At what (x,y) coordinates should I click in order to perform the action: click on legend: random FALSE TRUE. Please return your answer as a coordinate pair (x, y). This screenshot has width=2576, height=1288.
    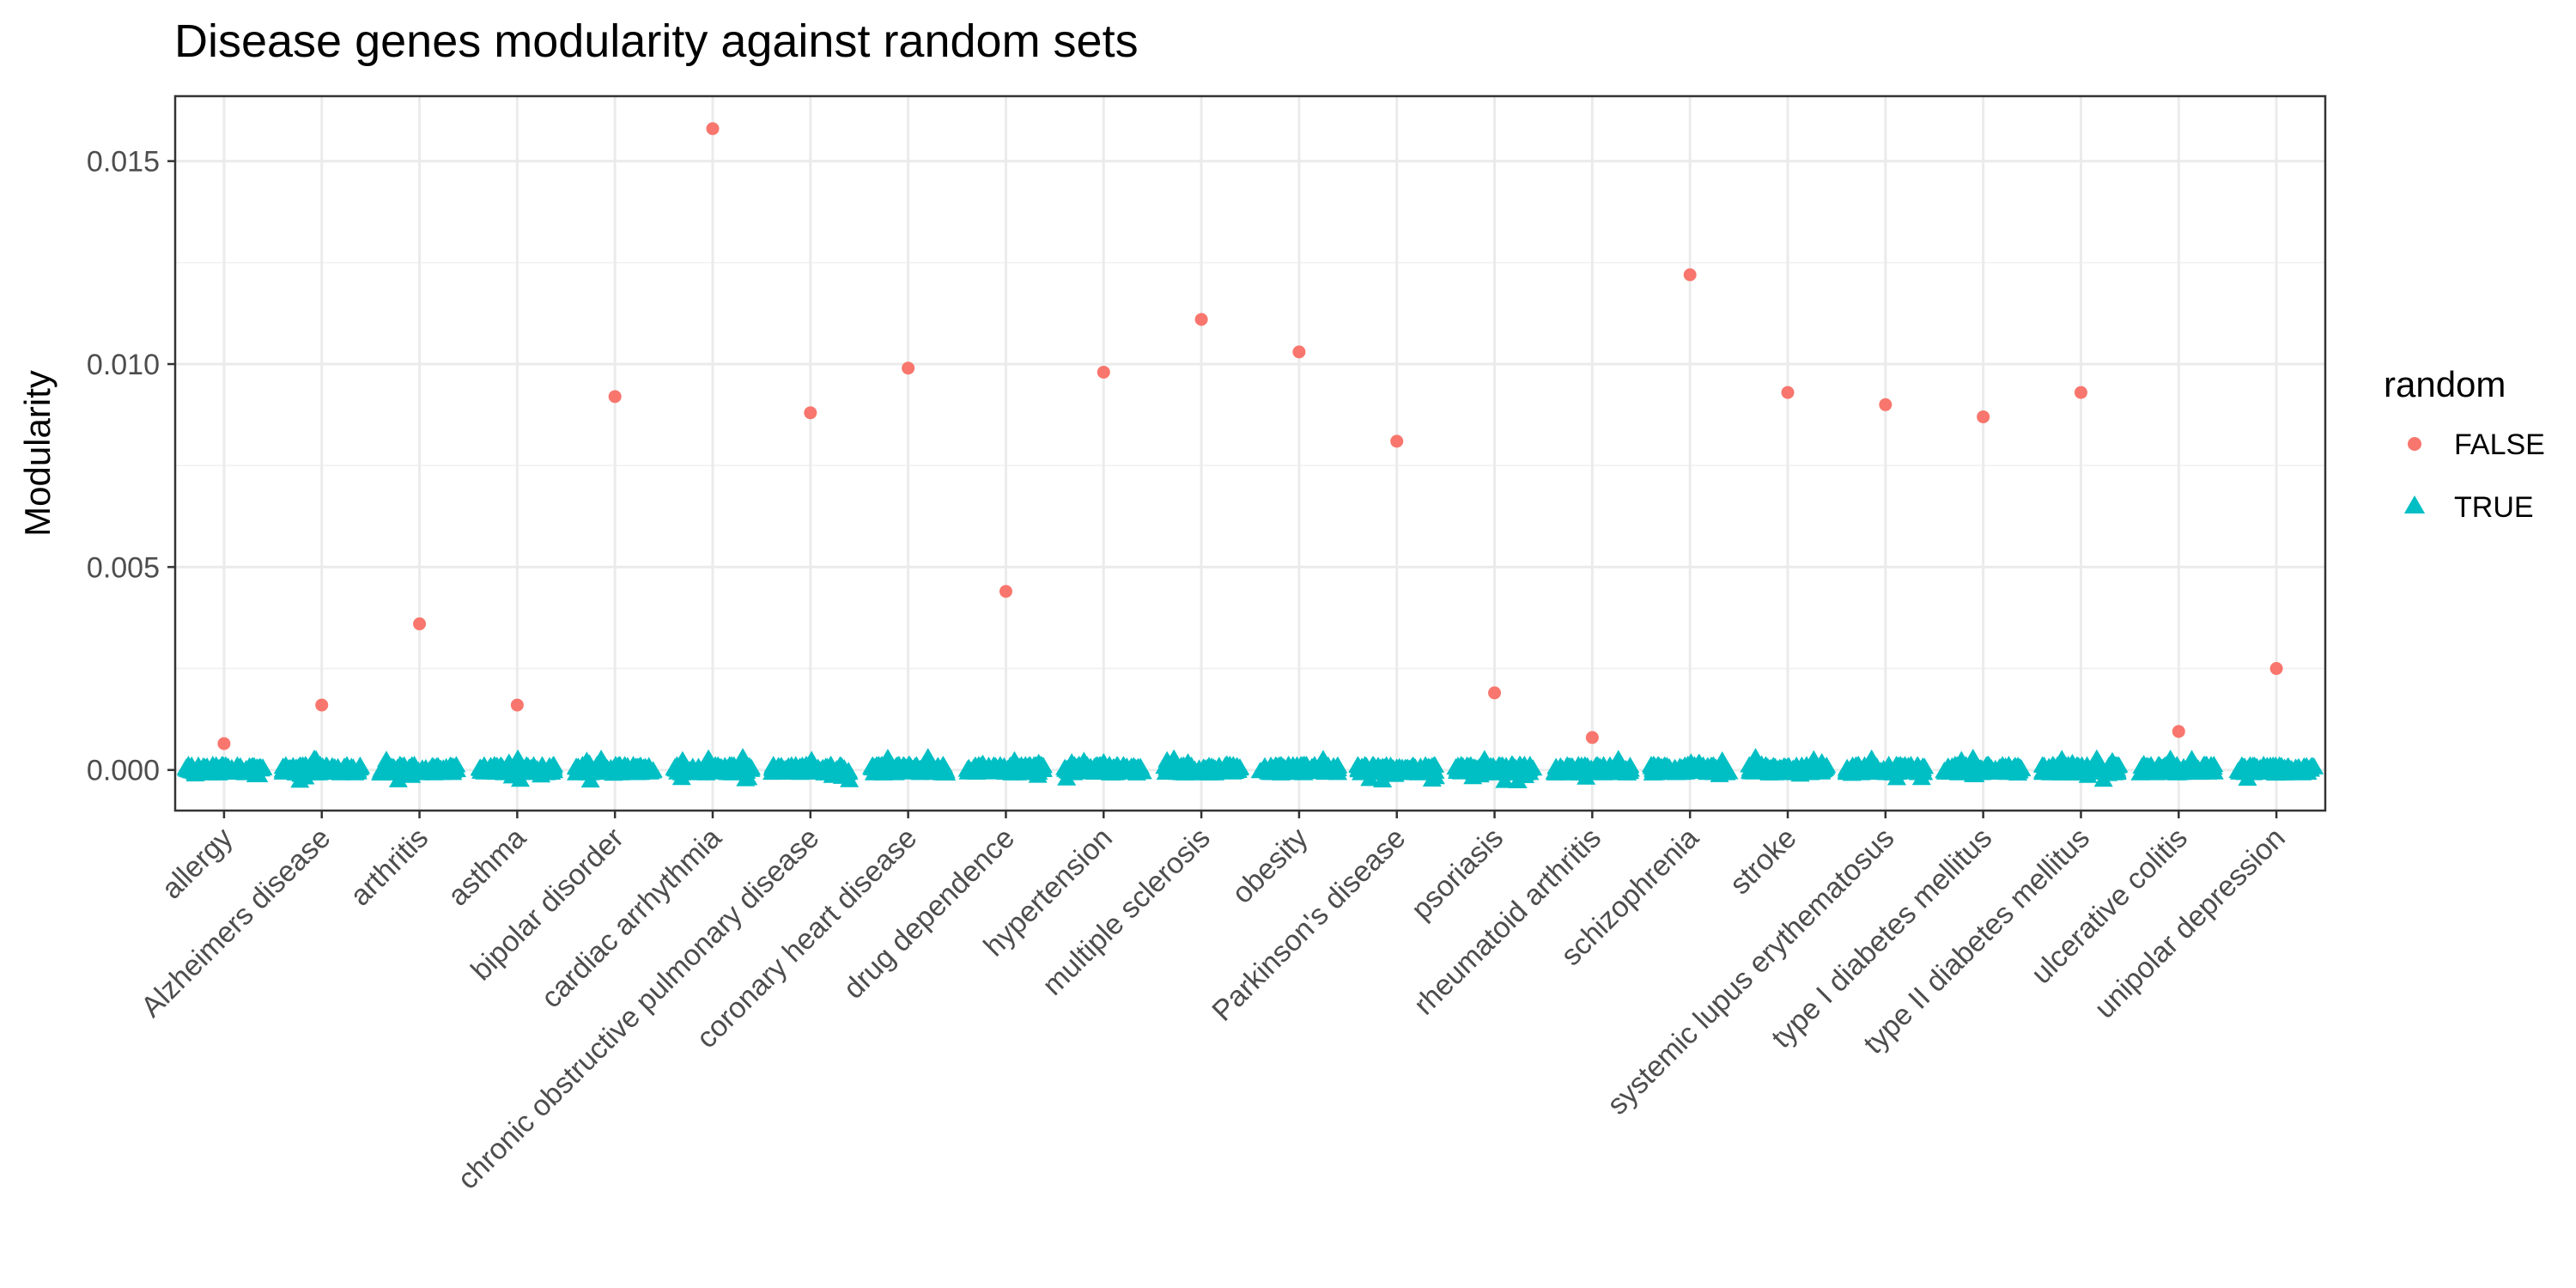
    Looking at the image, I should click on (2464, 444).